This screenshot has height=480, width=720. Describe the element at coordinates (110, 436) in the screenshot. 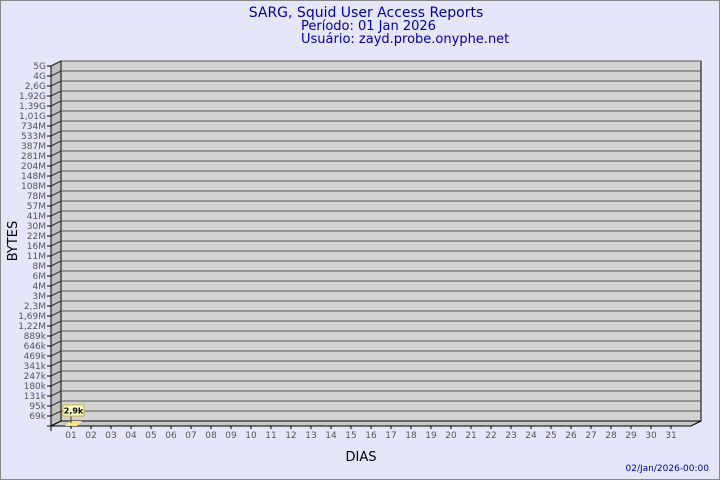

I see `x-tick-label: 03` at that location.